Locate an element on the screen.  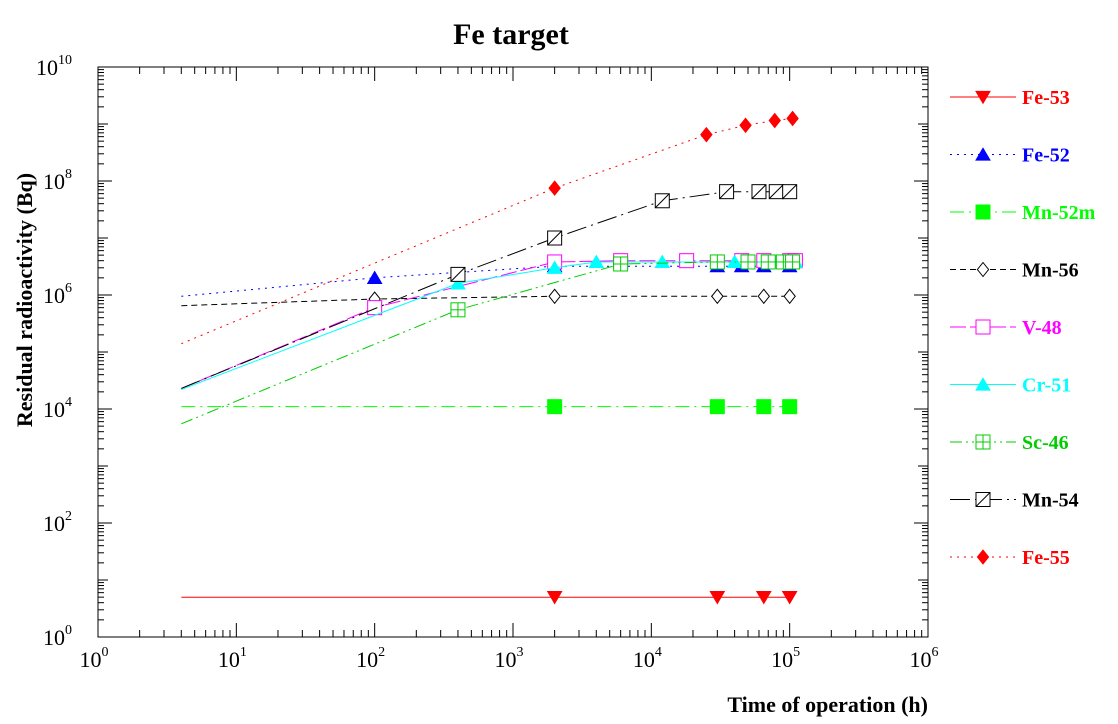
legend-item: V-48 is located at coordinates (1006, 328).